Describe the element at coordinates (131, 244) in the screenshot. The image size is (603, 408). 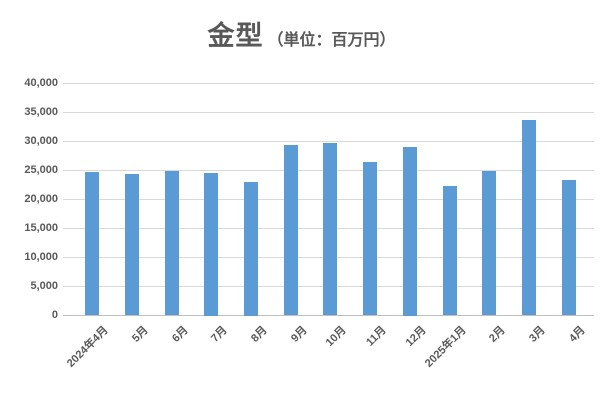
I see `bar-5月` at that location.